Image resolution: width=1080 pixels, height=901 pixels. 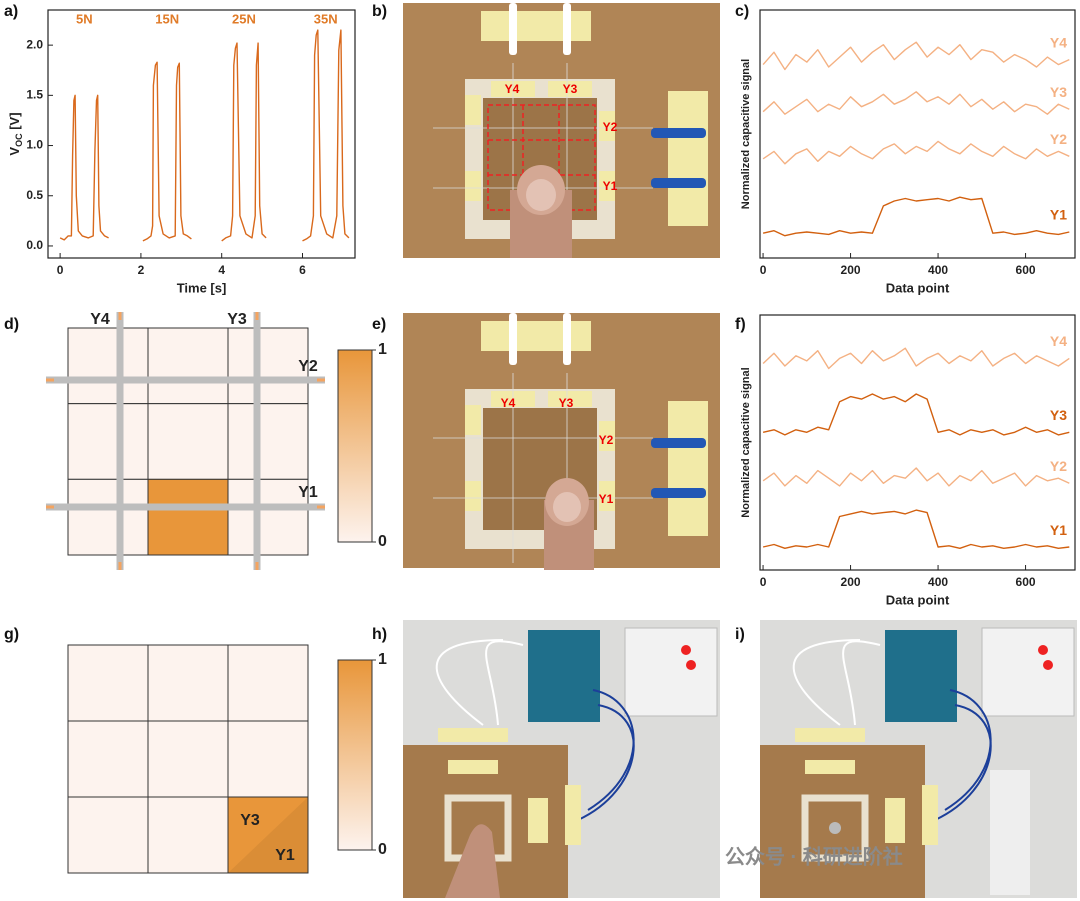 What do you see at coordinates (918, 759) in the screenshot?
I see `photo-i` at bounding box center [918, 759].